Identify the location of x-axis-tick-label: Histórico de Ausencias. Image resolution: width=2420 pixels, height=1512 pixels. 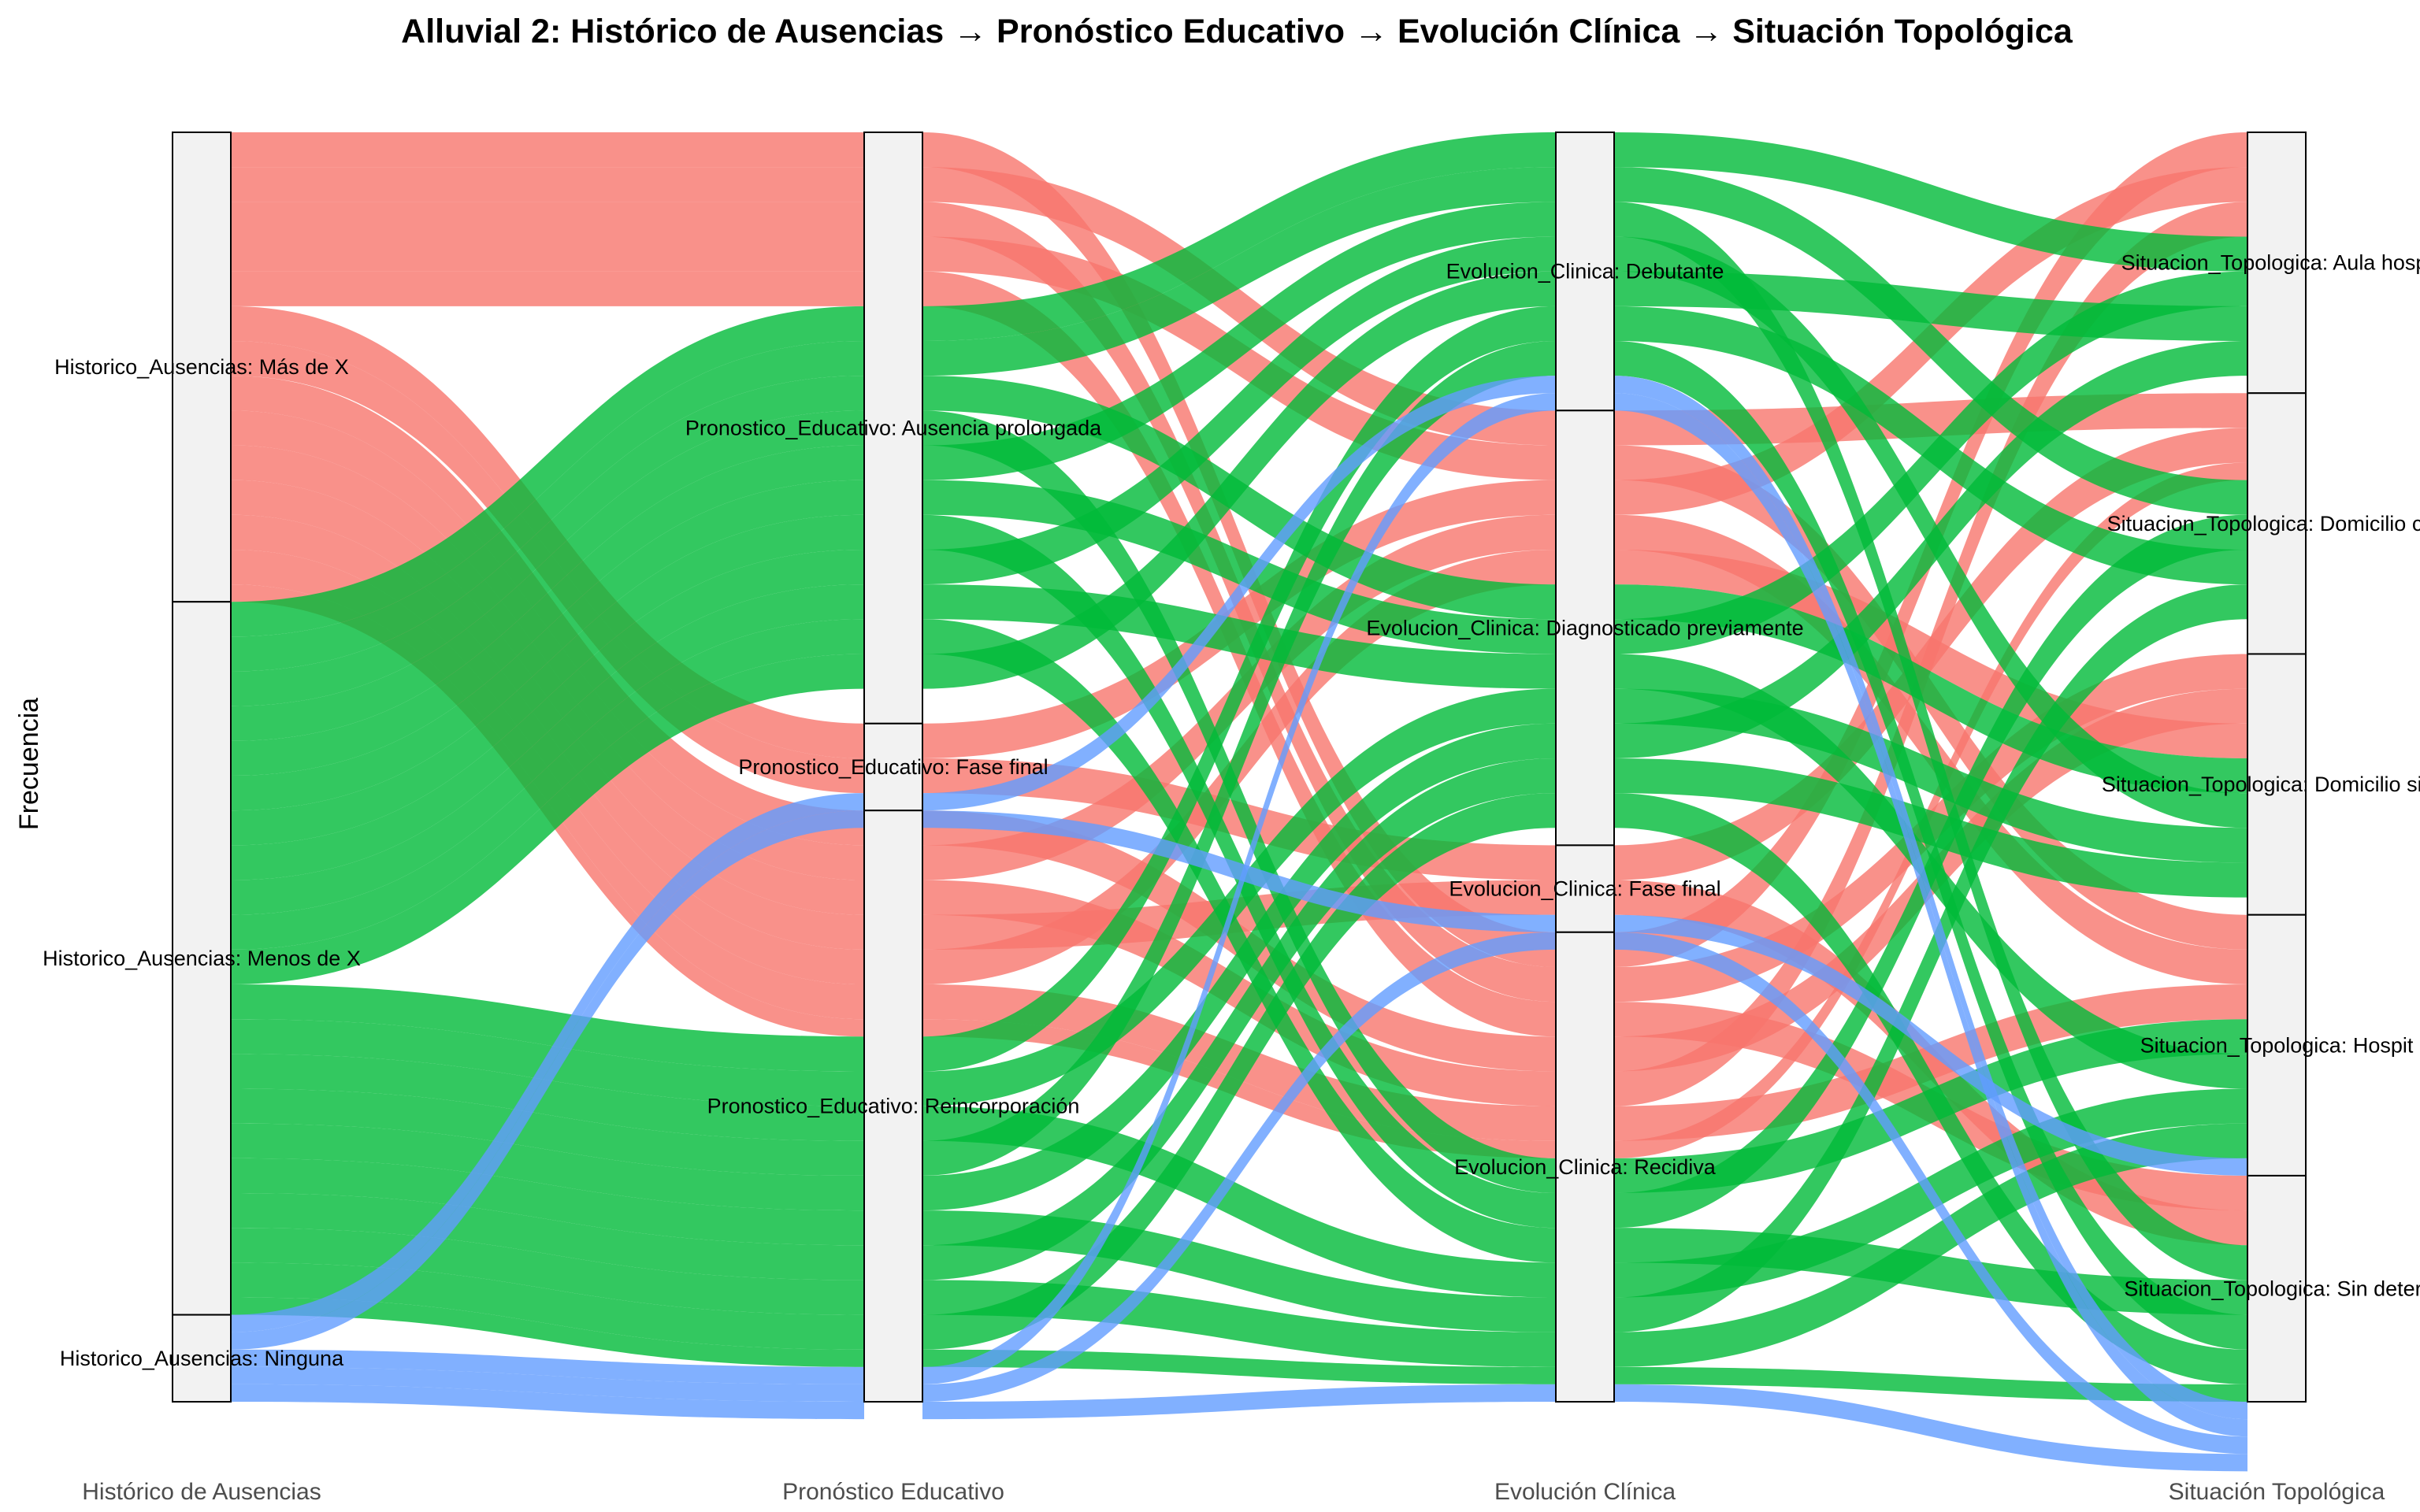
(201, 1492).